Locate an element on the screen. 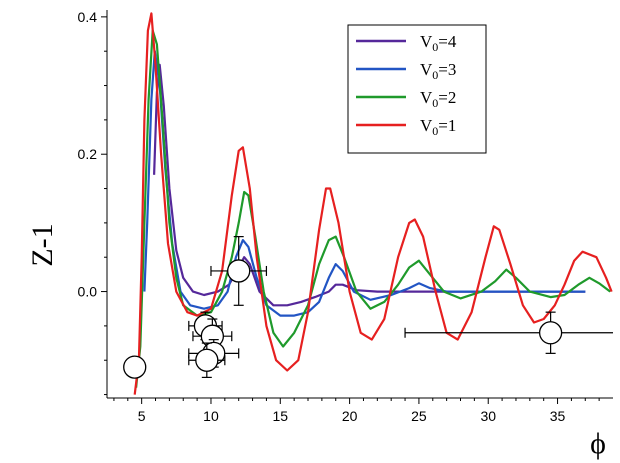 Image resolution: width=620 pixels, height=463 pixels. y-tick-label: 0.0 is located at coordinates (88, 292).